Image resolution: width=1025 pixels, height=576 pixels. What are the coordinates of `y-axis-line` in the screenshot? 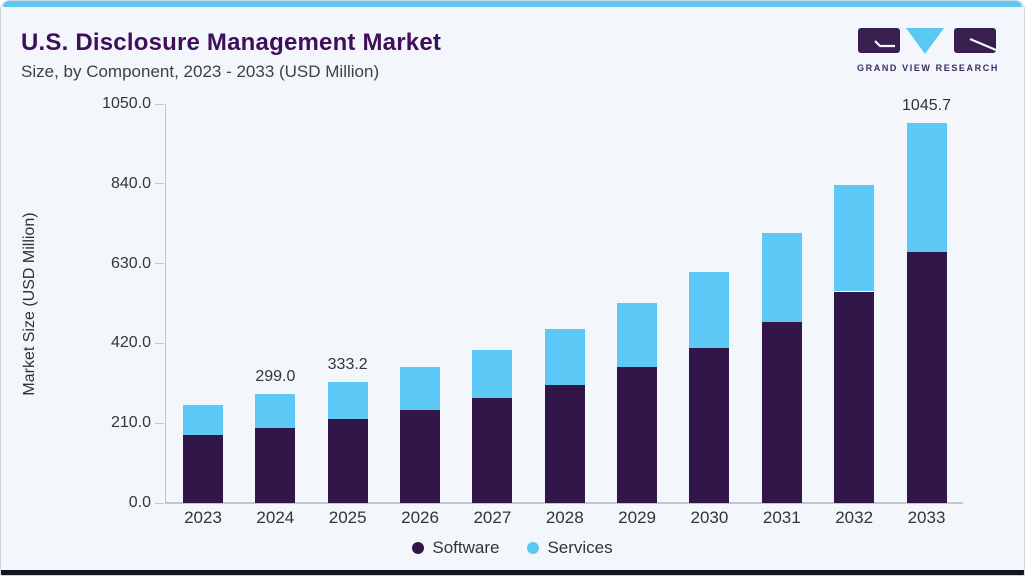 It's located at (165, 303).